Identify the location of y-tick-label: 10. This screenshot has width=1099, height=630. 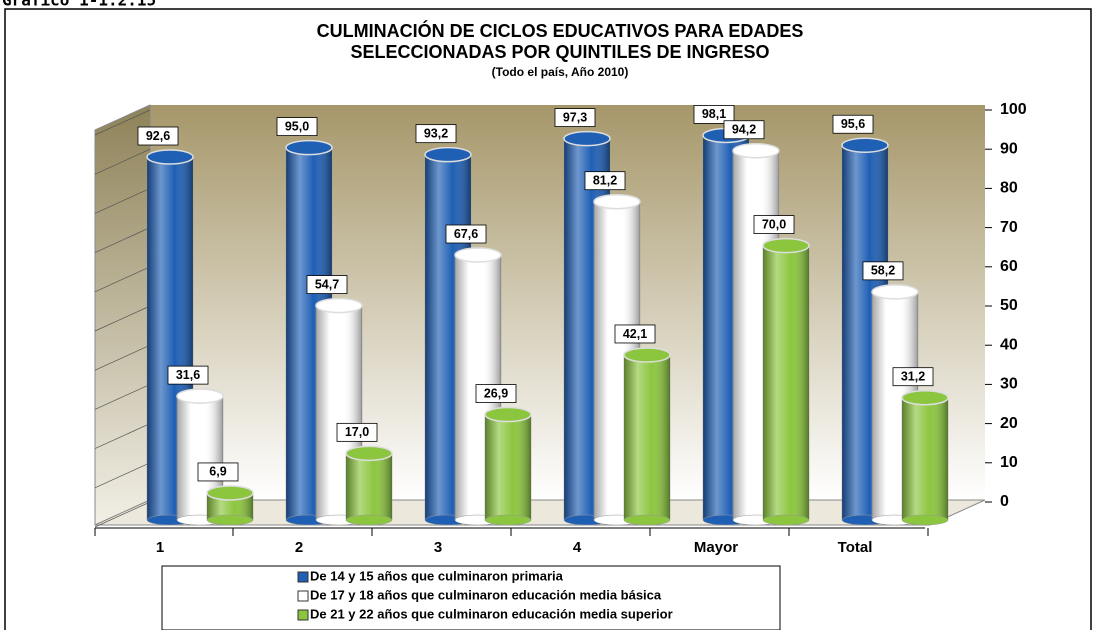
(1009, 462).